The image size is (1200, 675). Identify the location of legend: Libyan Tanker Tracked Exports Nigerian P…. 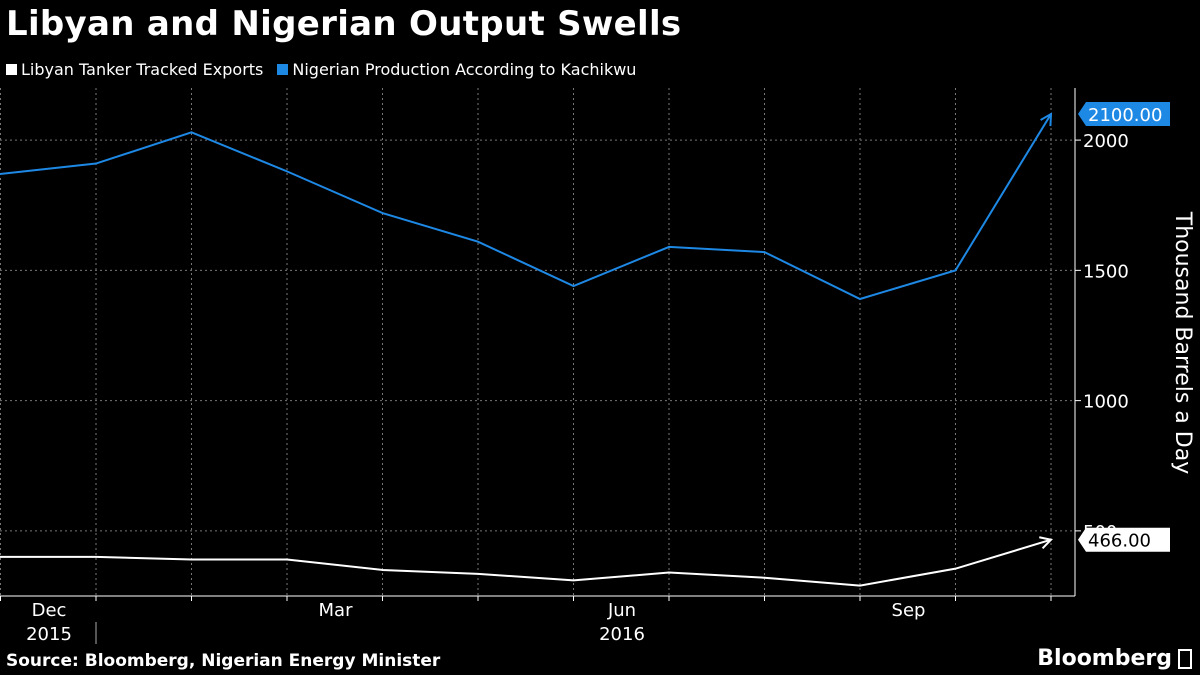
(321, 69).